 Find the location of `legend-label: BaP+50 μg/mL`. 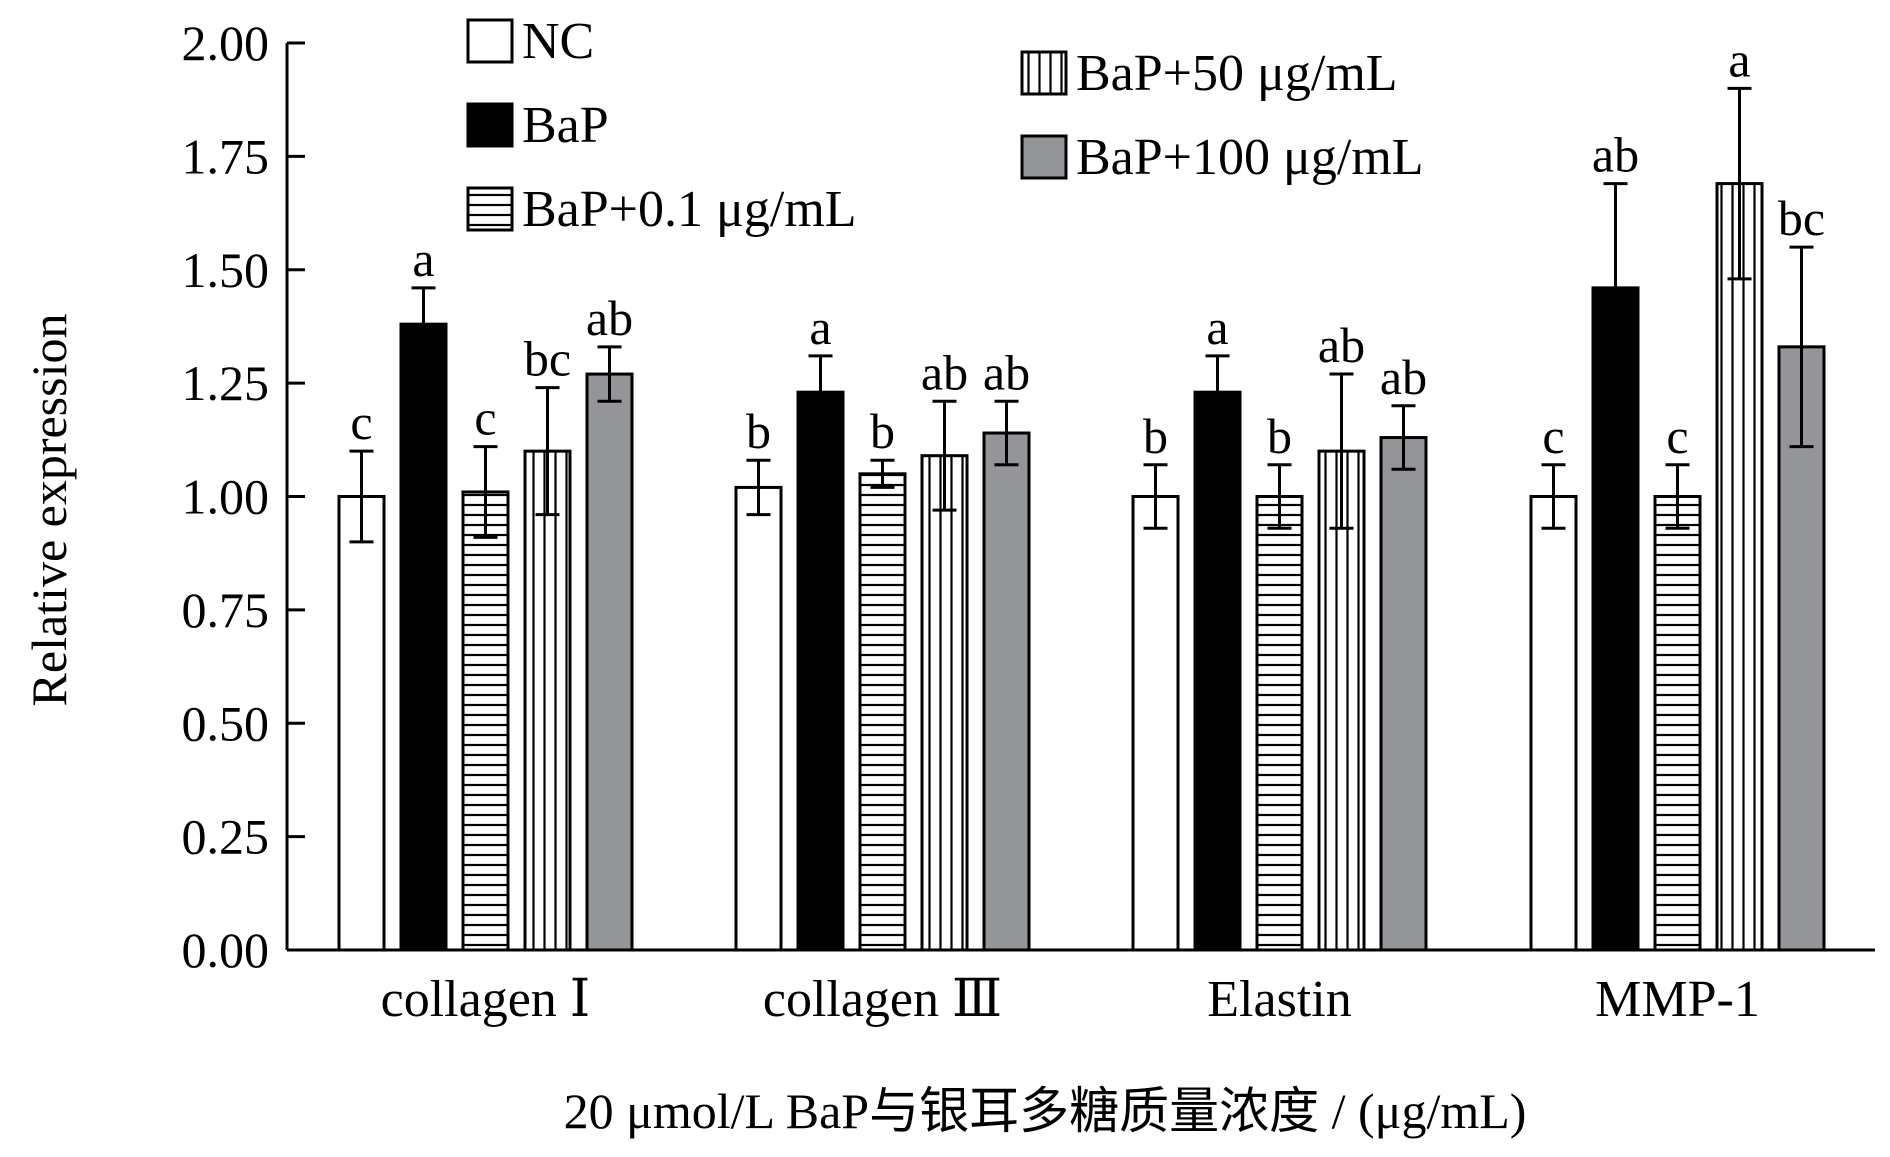

legend-label: BaP+50 μg/mL is located at coordinates (1237, 73).